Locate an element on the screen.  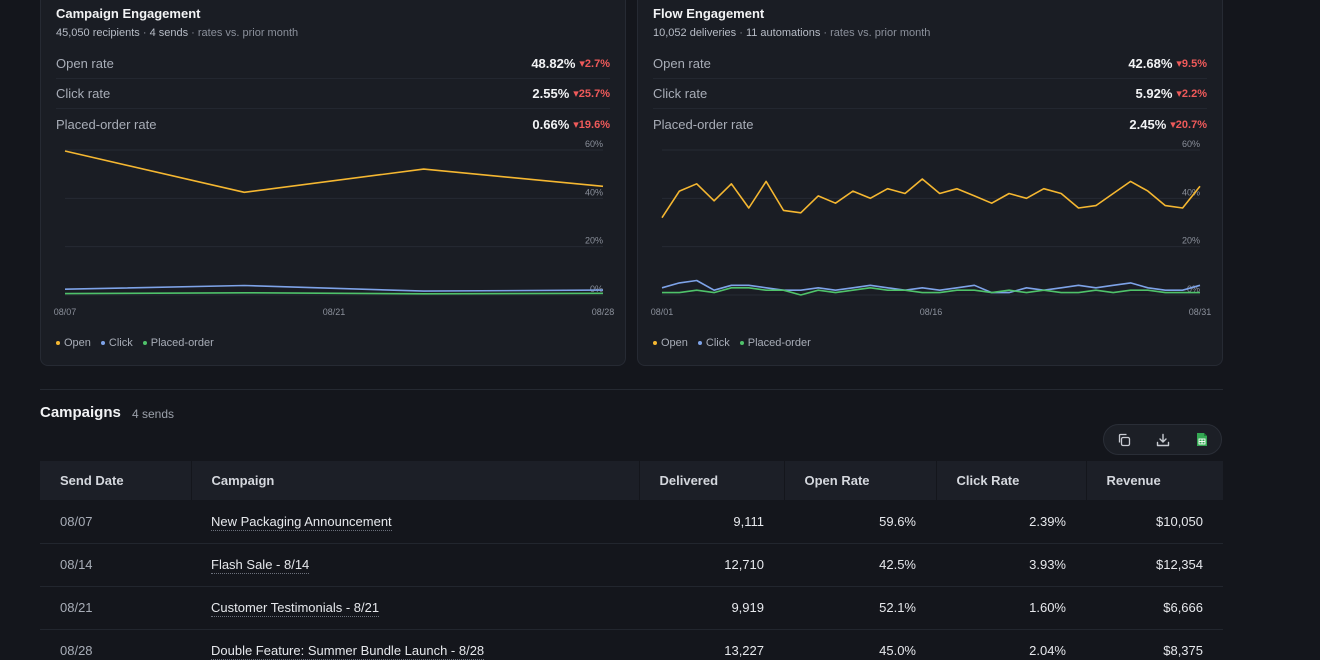
send-date-cell: 08/28 is located at coordinates (76, 650).